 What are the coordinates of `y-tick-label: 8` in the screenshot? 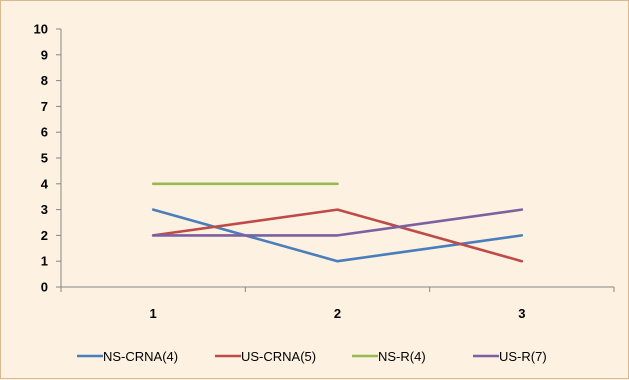 It's located at (44, 80).